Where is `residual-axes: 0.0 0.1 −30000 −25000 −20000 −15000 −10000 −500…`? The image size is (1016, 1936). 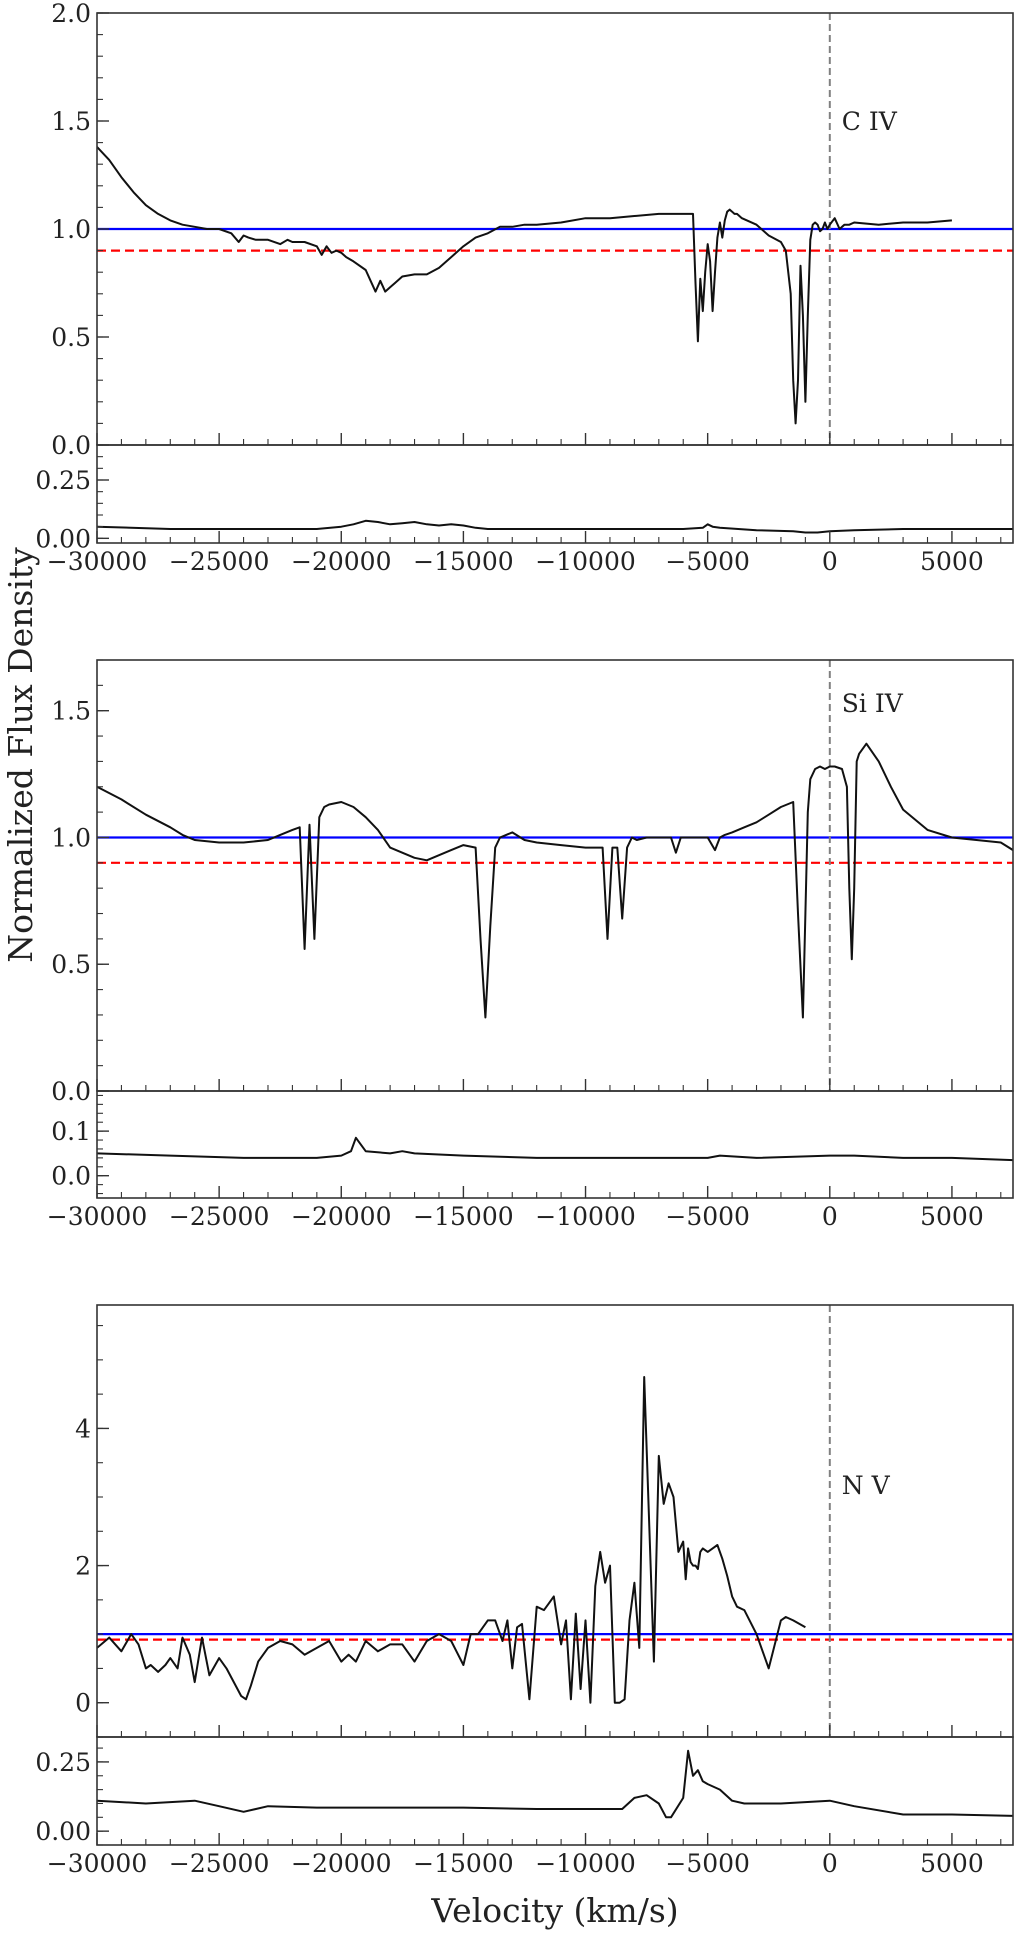 residual-axes: 0.0 0.1 −30000 −25000 −20000 −15000 −10000 −500… is located at coordinates (530, 1160).